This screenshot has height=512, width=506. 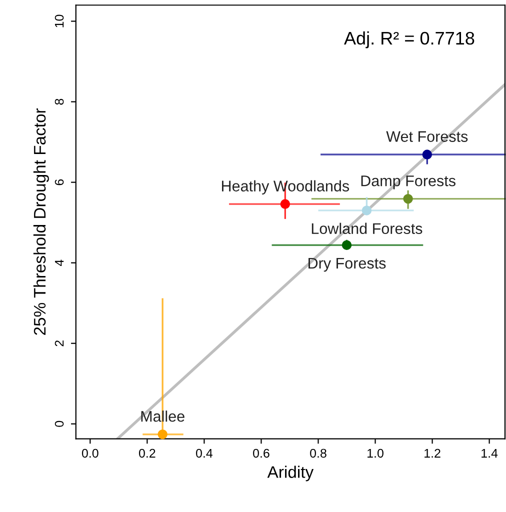 I want to click on x-tick-label: 0.4, so click(x=204, y=453).